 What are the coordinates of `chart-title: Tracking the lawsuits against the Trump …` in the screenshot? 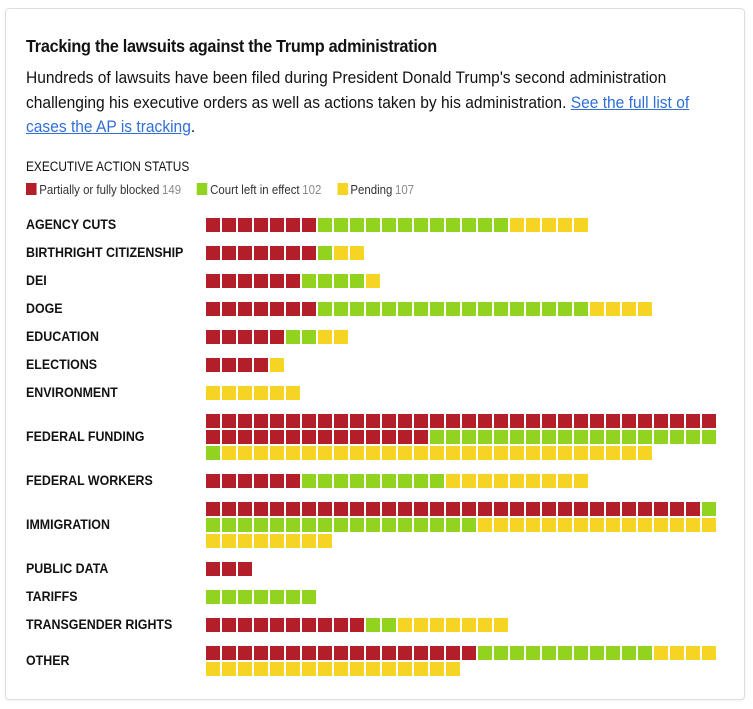 It's located at (231, 46).